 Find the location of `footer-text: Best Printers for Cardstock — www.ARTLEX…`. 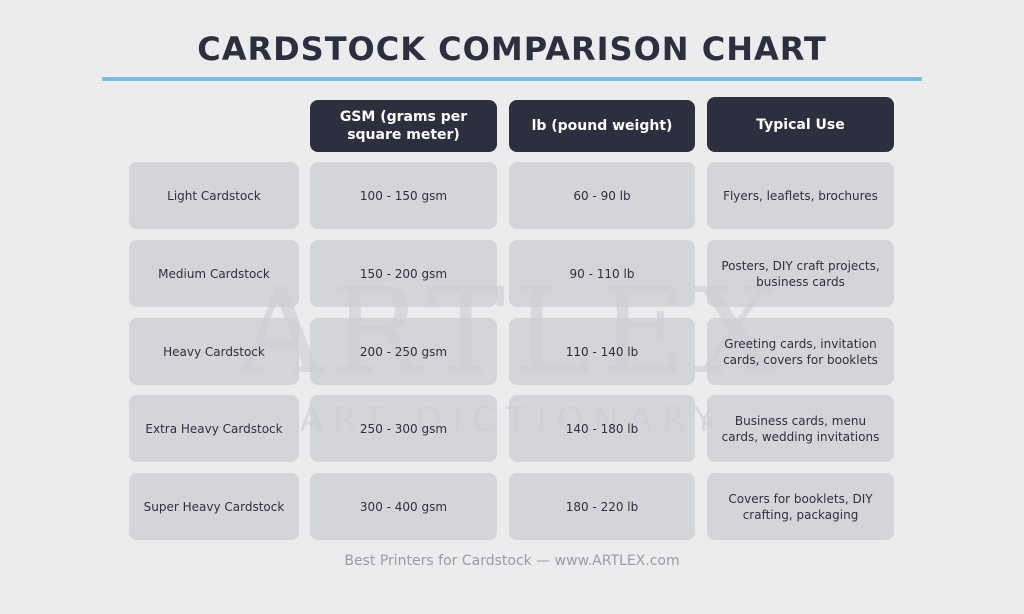

footer-text: Best Printers for Cardstock — www.ARTLEX… is located at coordinates (512, 561).